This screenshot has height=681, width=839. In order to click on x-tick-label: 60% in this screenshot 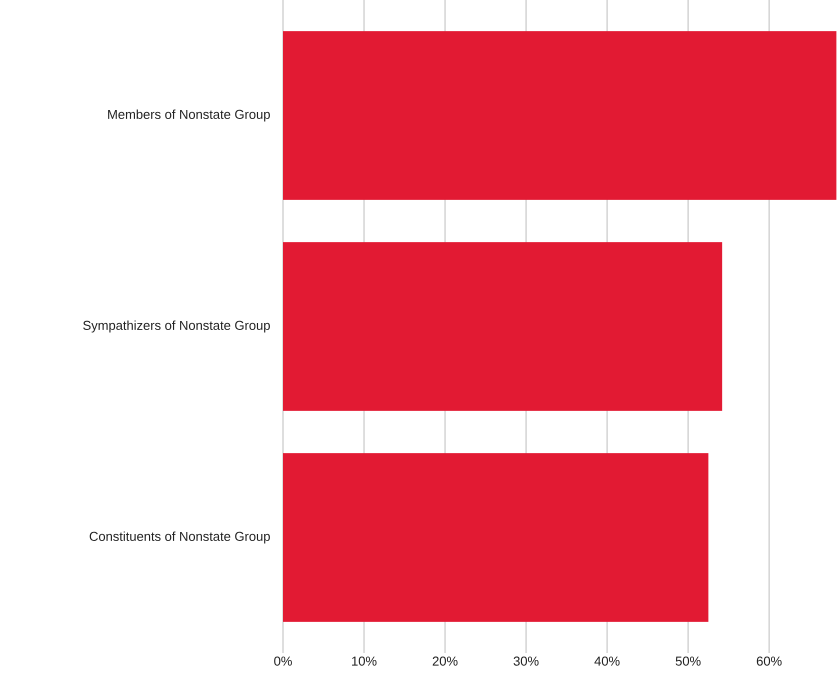, I will do `click(769, 661)`.